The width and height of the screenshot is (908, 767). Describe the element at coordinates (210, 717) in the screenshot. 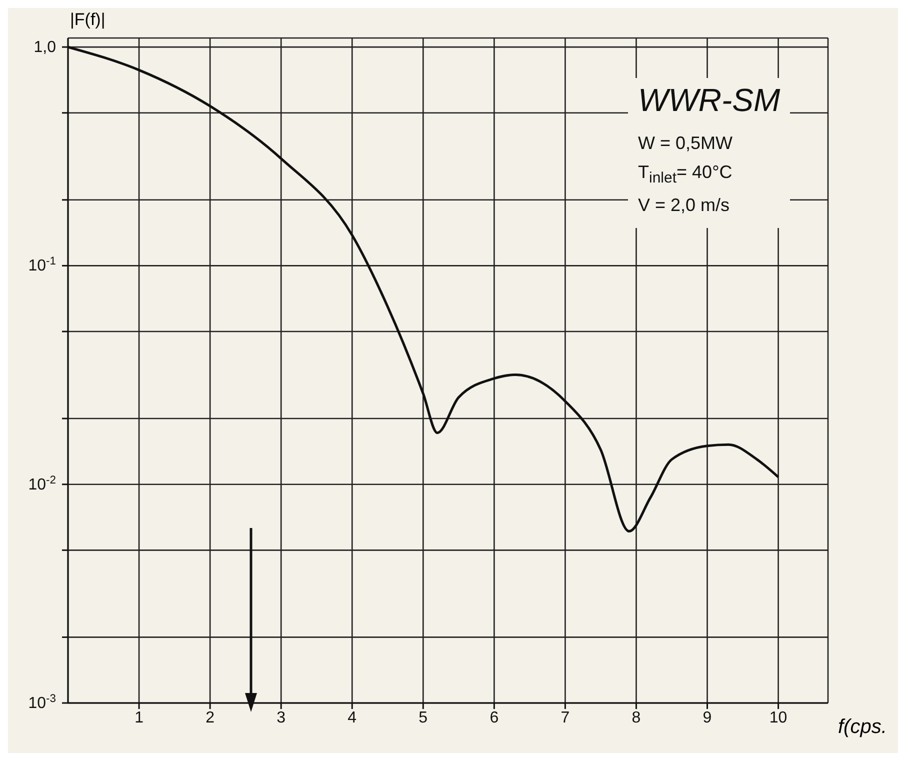

I see `x-tick-label: 2` at that location.